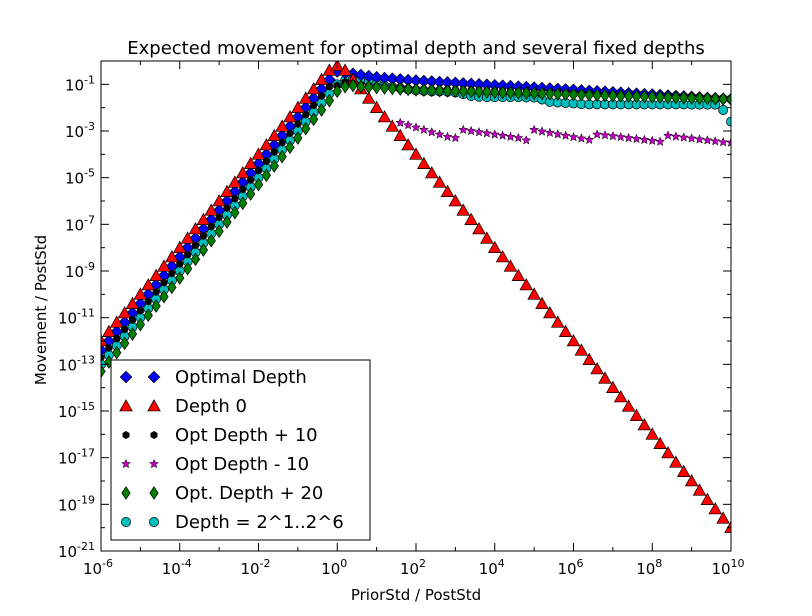 This screenshot has height=616, width=812. What do you see at coordinates (80, 177) in the screenshot?
I see `y-tick-label: 10⁻⁵` at bounding box center [80, 177].